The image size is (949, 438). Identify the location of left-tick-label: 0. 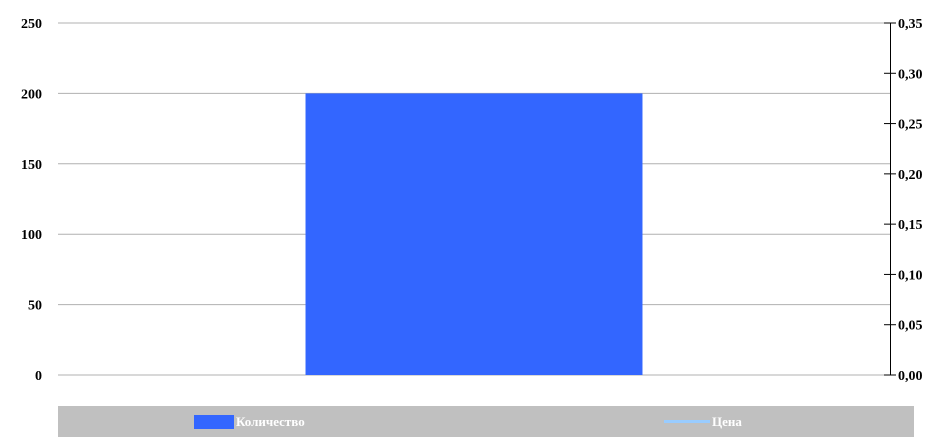
(38, 376).